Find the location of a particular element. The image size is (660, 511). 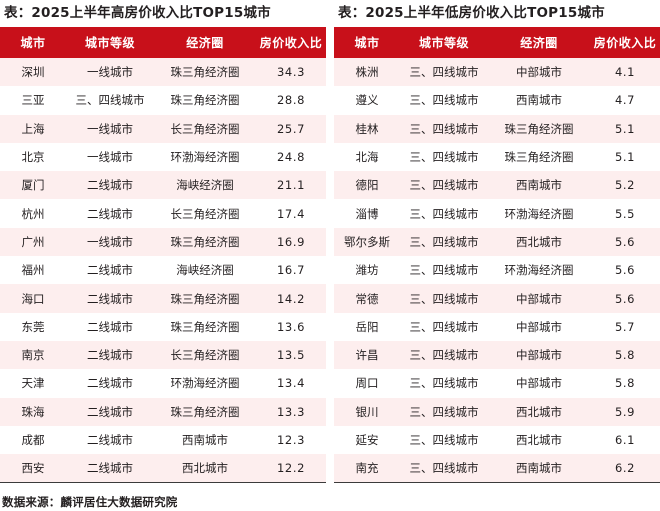

price-income-ratio-cell: 4.7 is located at coordinates (625, 100).